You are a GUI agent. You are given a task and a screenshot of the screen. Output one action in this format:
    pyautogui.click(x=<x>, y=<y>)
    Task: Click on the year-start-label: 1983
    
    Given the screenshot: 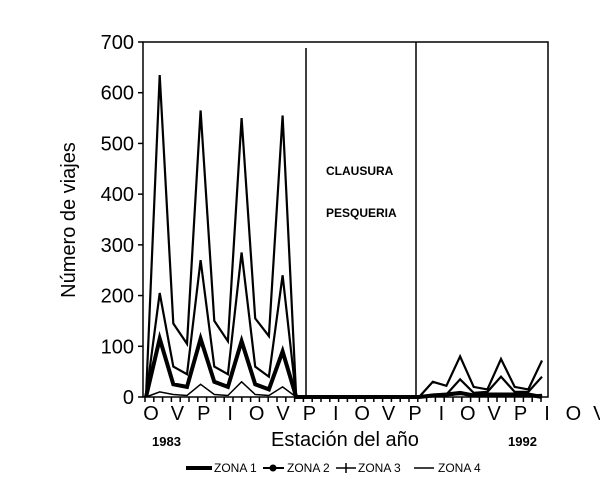 What is the action you would take?
    pyautogui.click(x=166, y=441)
    